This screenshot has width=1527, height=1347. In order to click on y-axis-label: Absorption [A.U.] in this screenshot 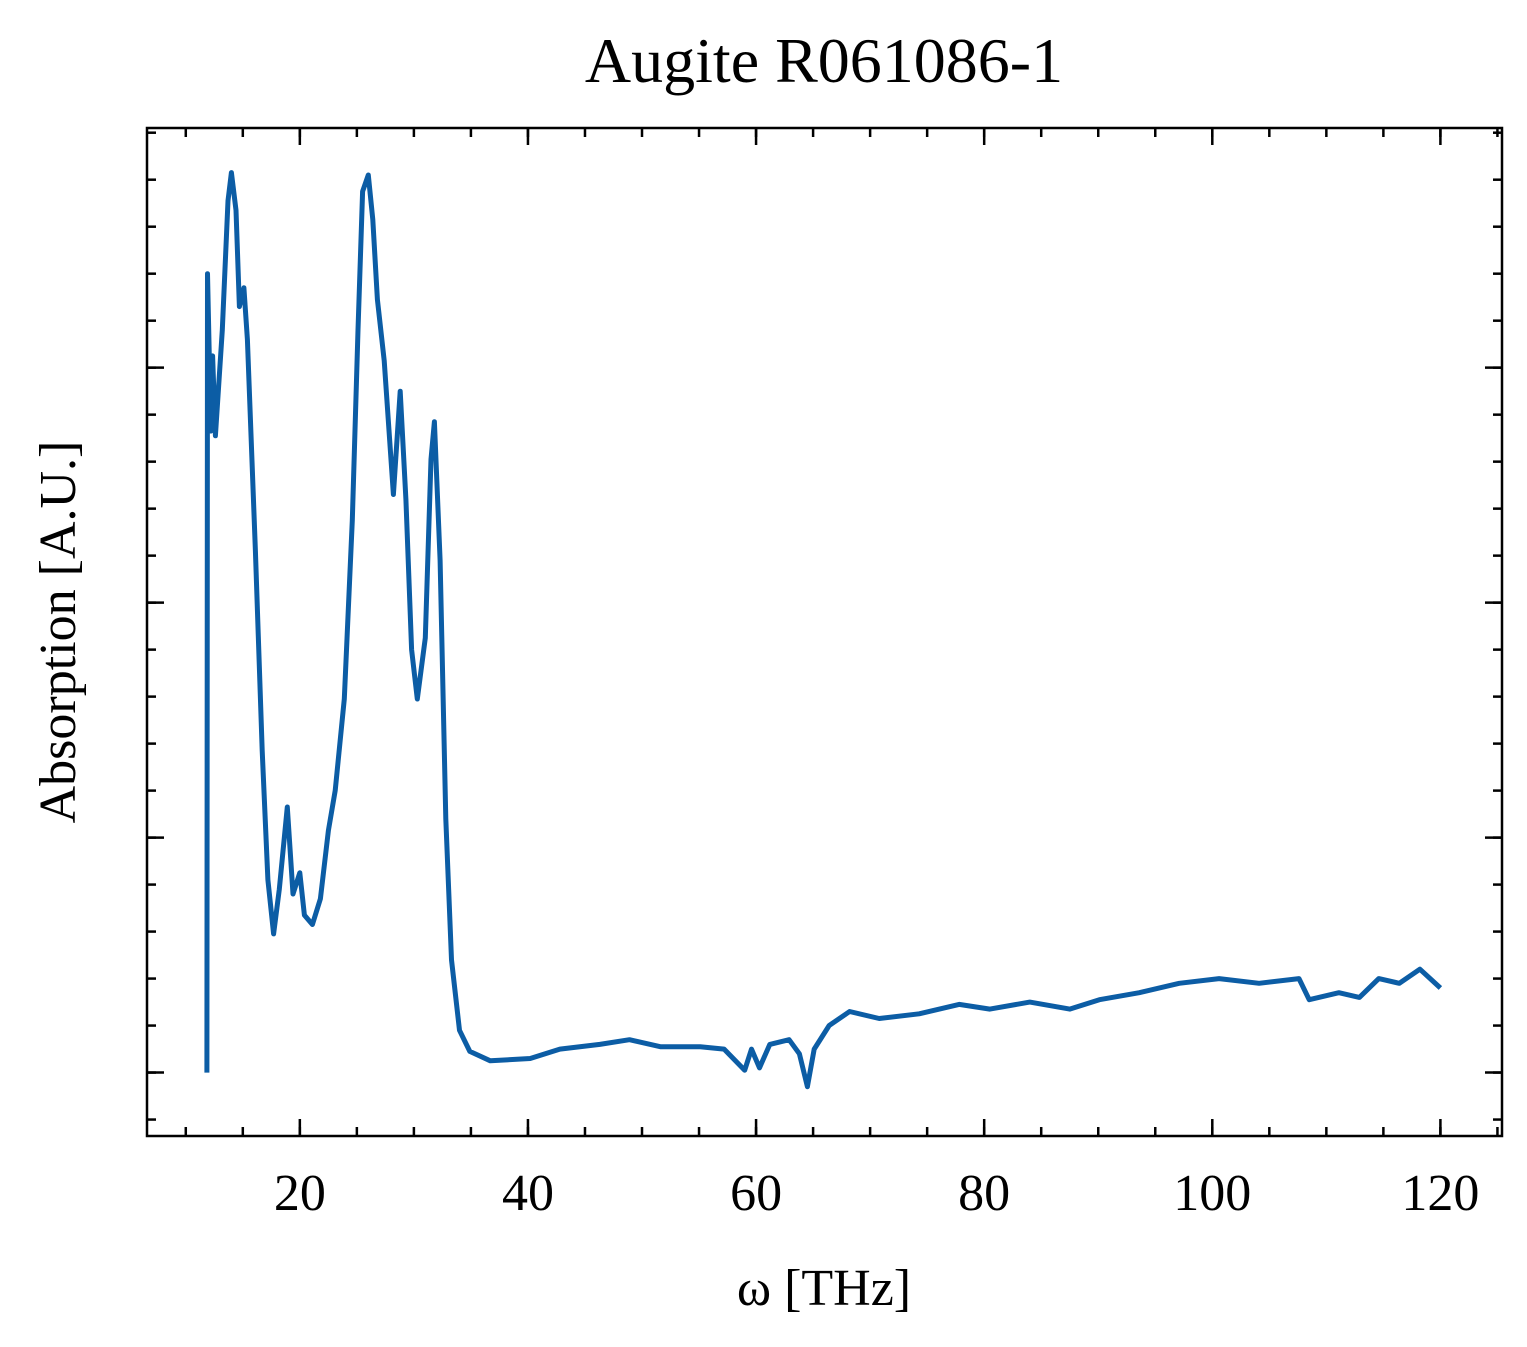, I will do `click(58, 632)`.